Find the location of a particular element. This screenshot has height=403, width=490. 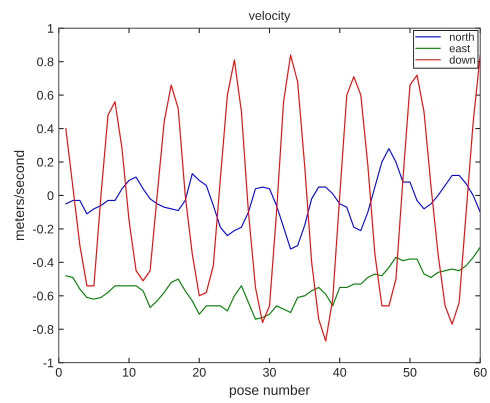

legend-label: down is located at coordinates (463, 60).